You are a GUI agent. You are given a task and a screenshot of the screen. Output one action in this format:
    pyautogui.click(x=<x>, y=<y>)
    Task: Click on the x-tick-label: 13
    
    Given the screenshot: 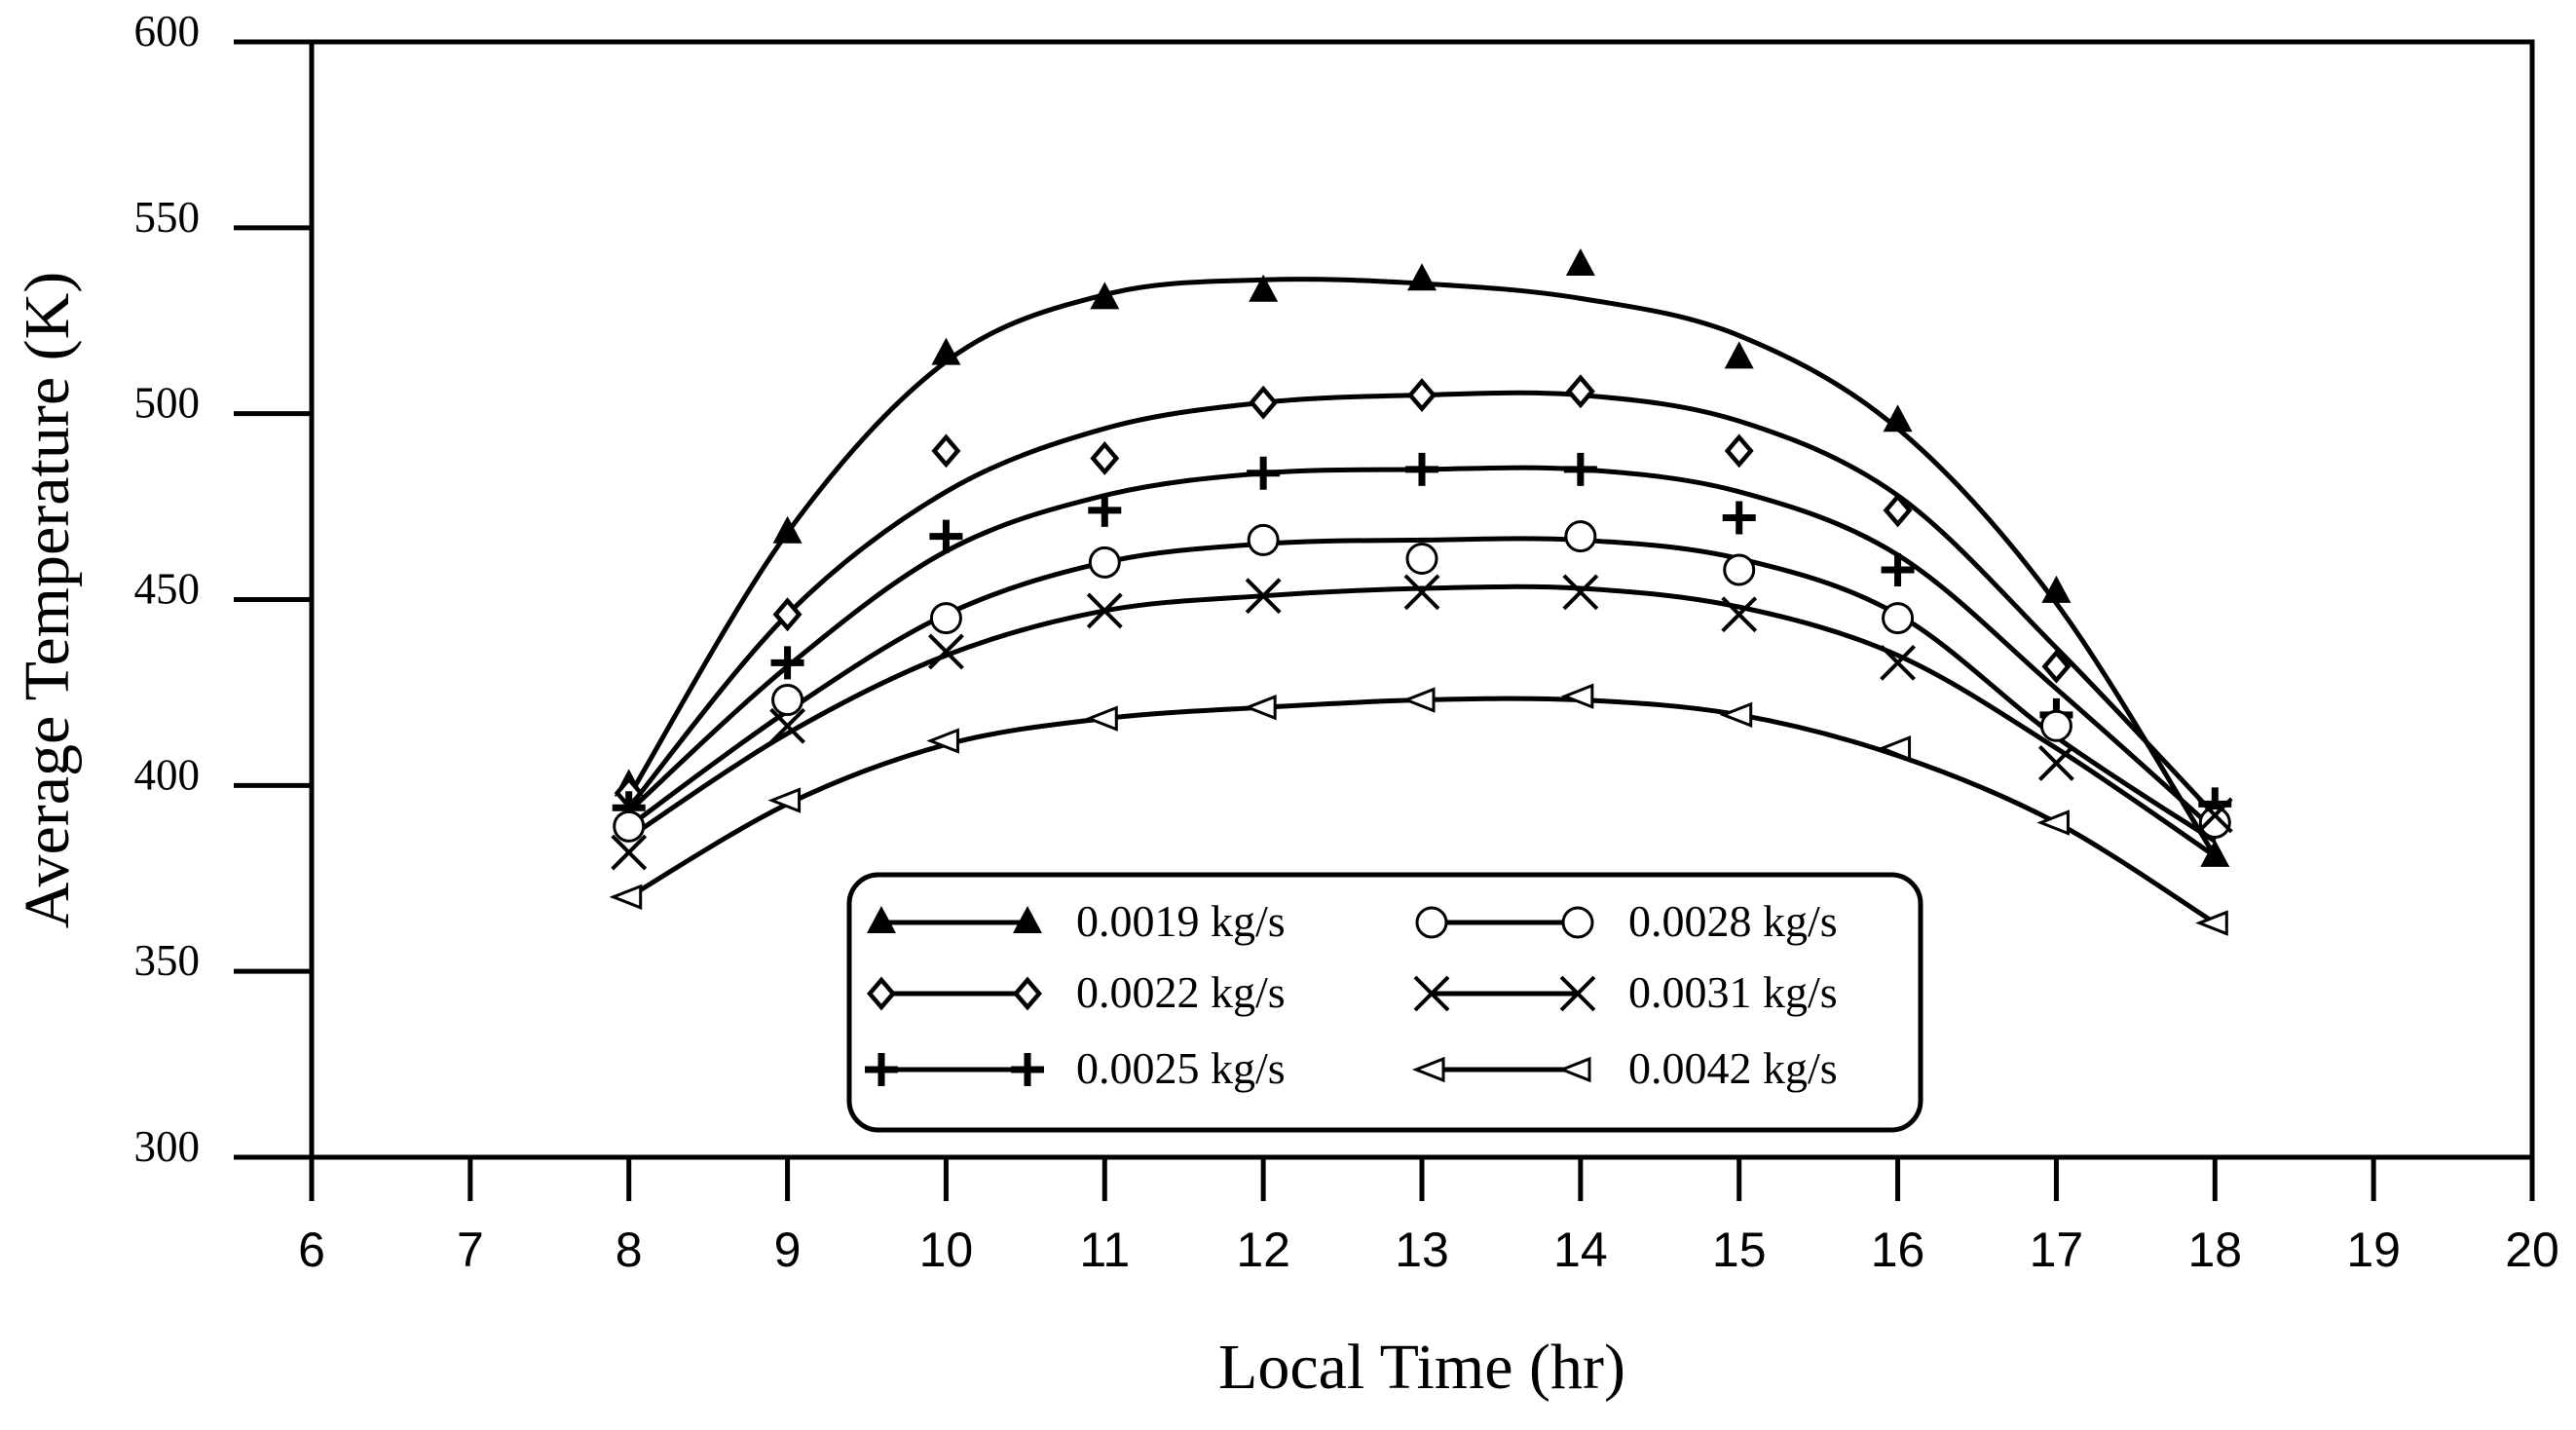 What is the action you would take?
    pyautogui.click(x=1422, y=1250)
    